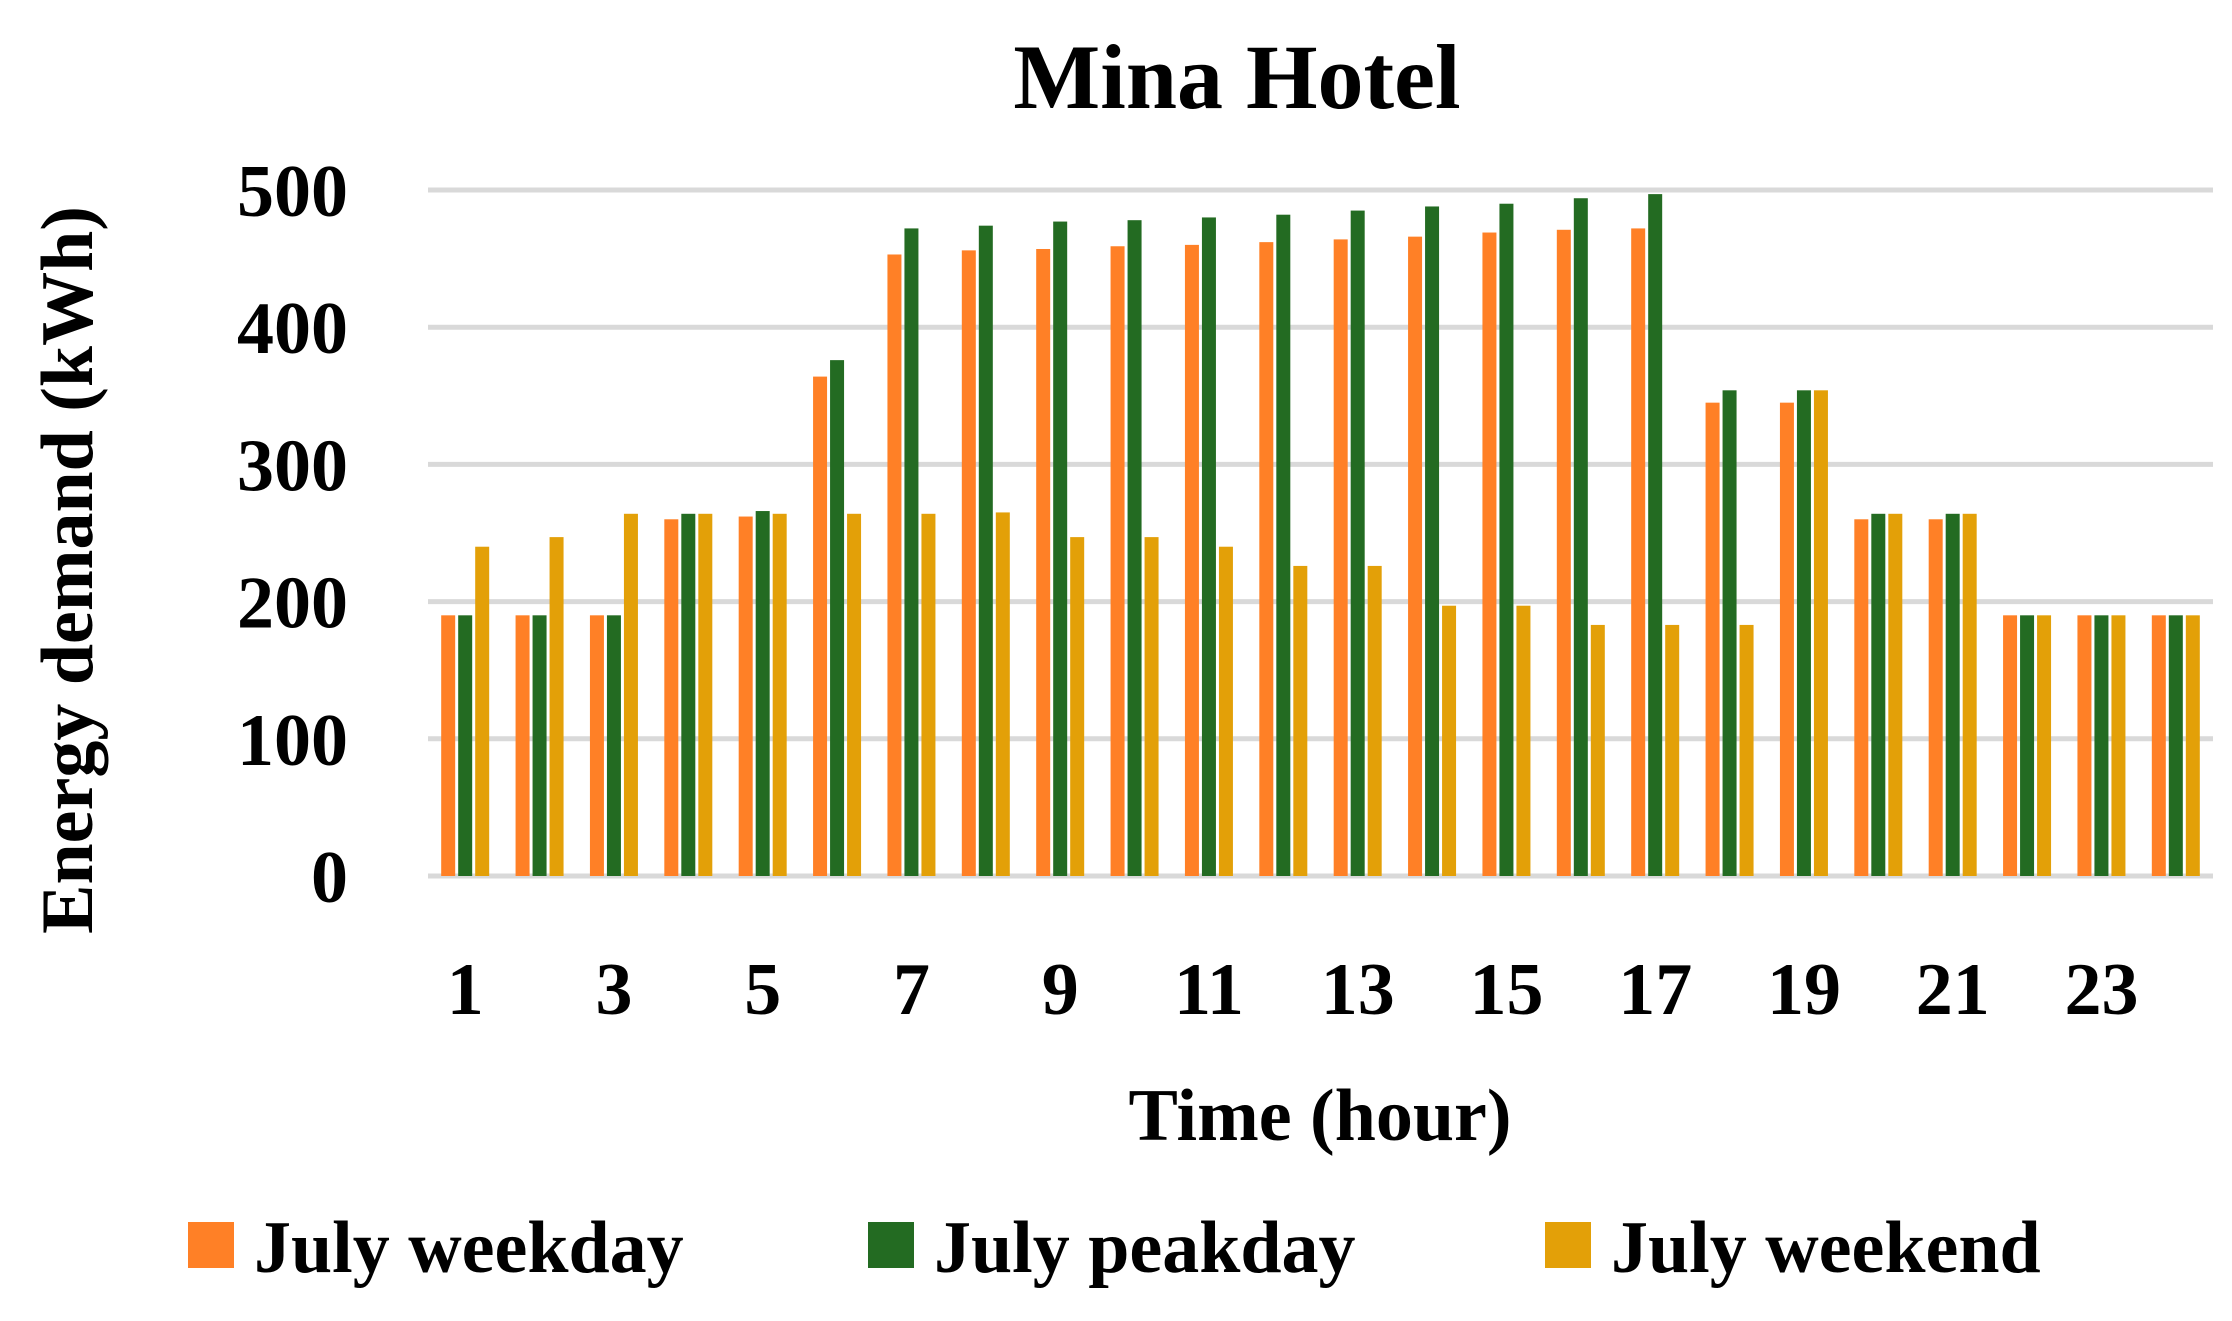 The width and height of the screenshot is (2232, 1321). I want to click on x-tick-label: 19, so click(1804, 990).